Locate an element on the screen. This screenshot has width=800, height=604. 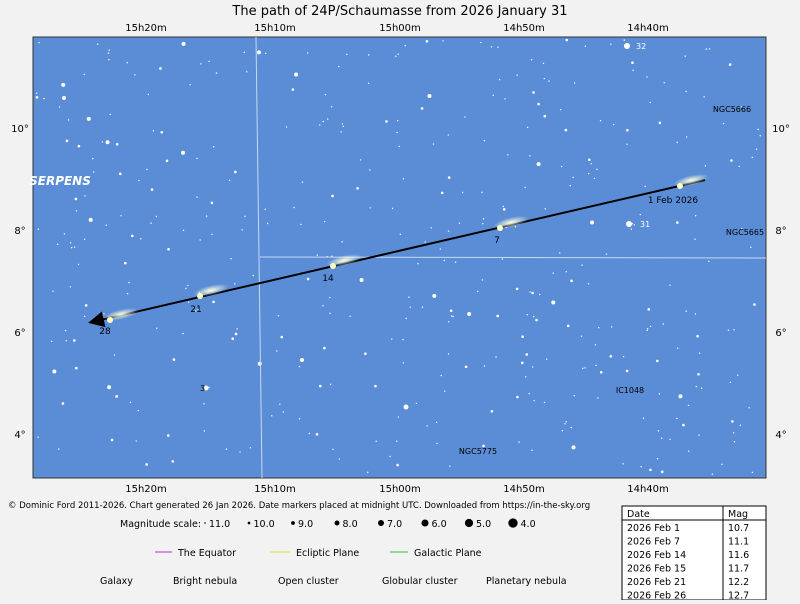
object-label: NGC5775 is located at coordinates (478, 451).